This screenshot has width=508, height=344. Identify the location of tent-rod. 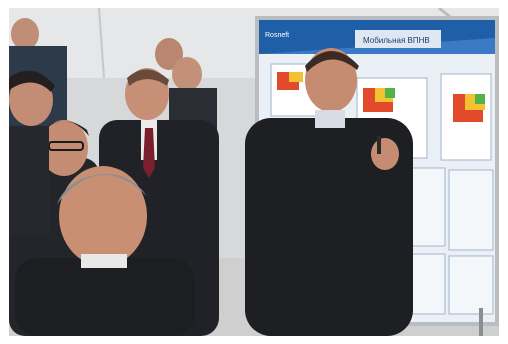
(101, 43).